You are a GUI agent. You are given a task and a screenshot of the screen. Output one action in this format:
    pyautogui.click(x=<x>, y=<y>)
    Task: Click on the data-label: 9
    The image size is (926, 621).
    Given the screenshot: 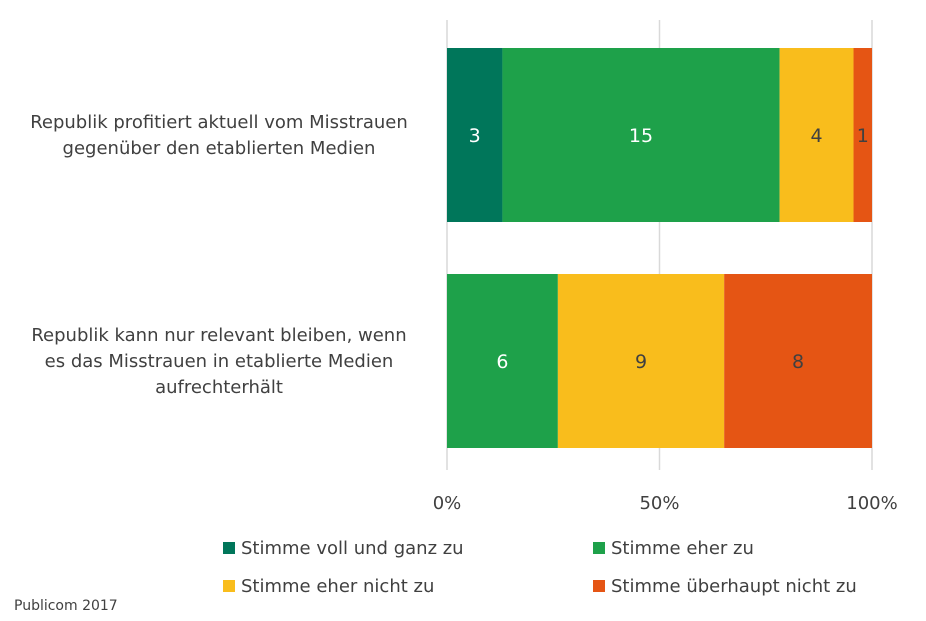 What is the action you would take?
    pyautogui.click(x=641, y=362)
    